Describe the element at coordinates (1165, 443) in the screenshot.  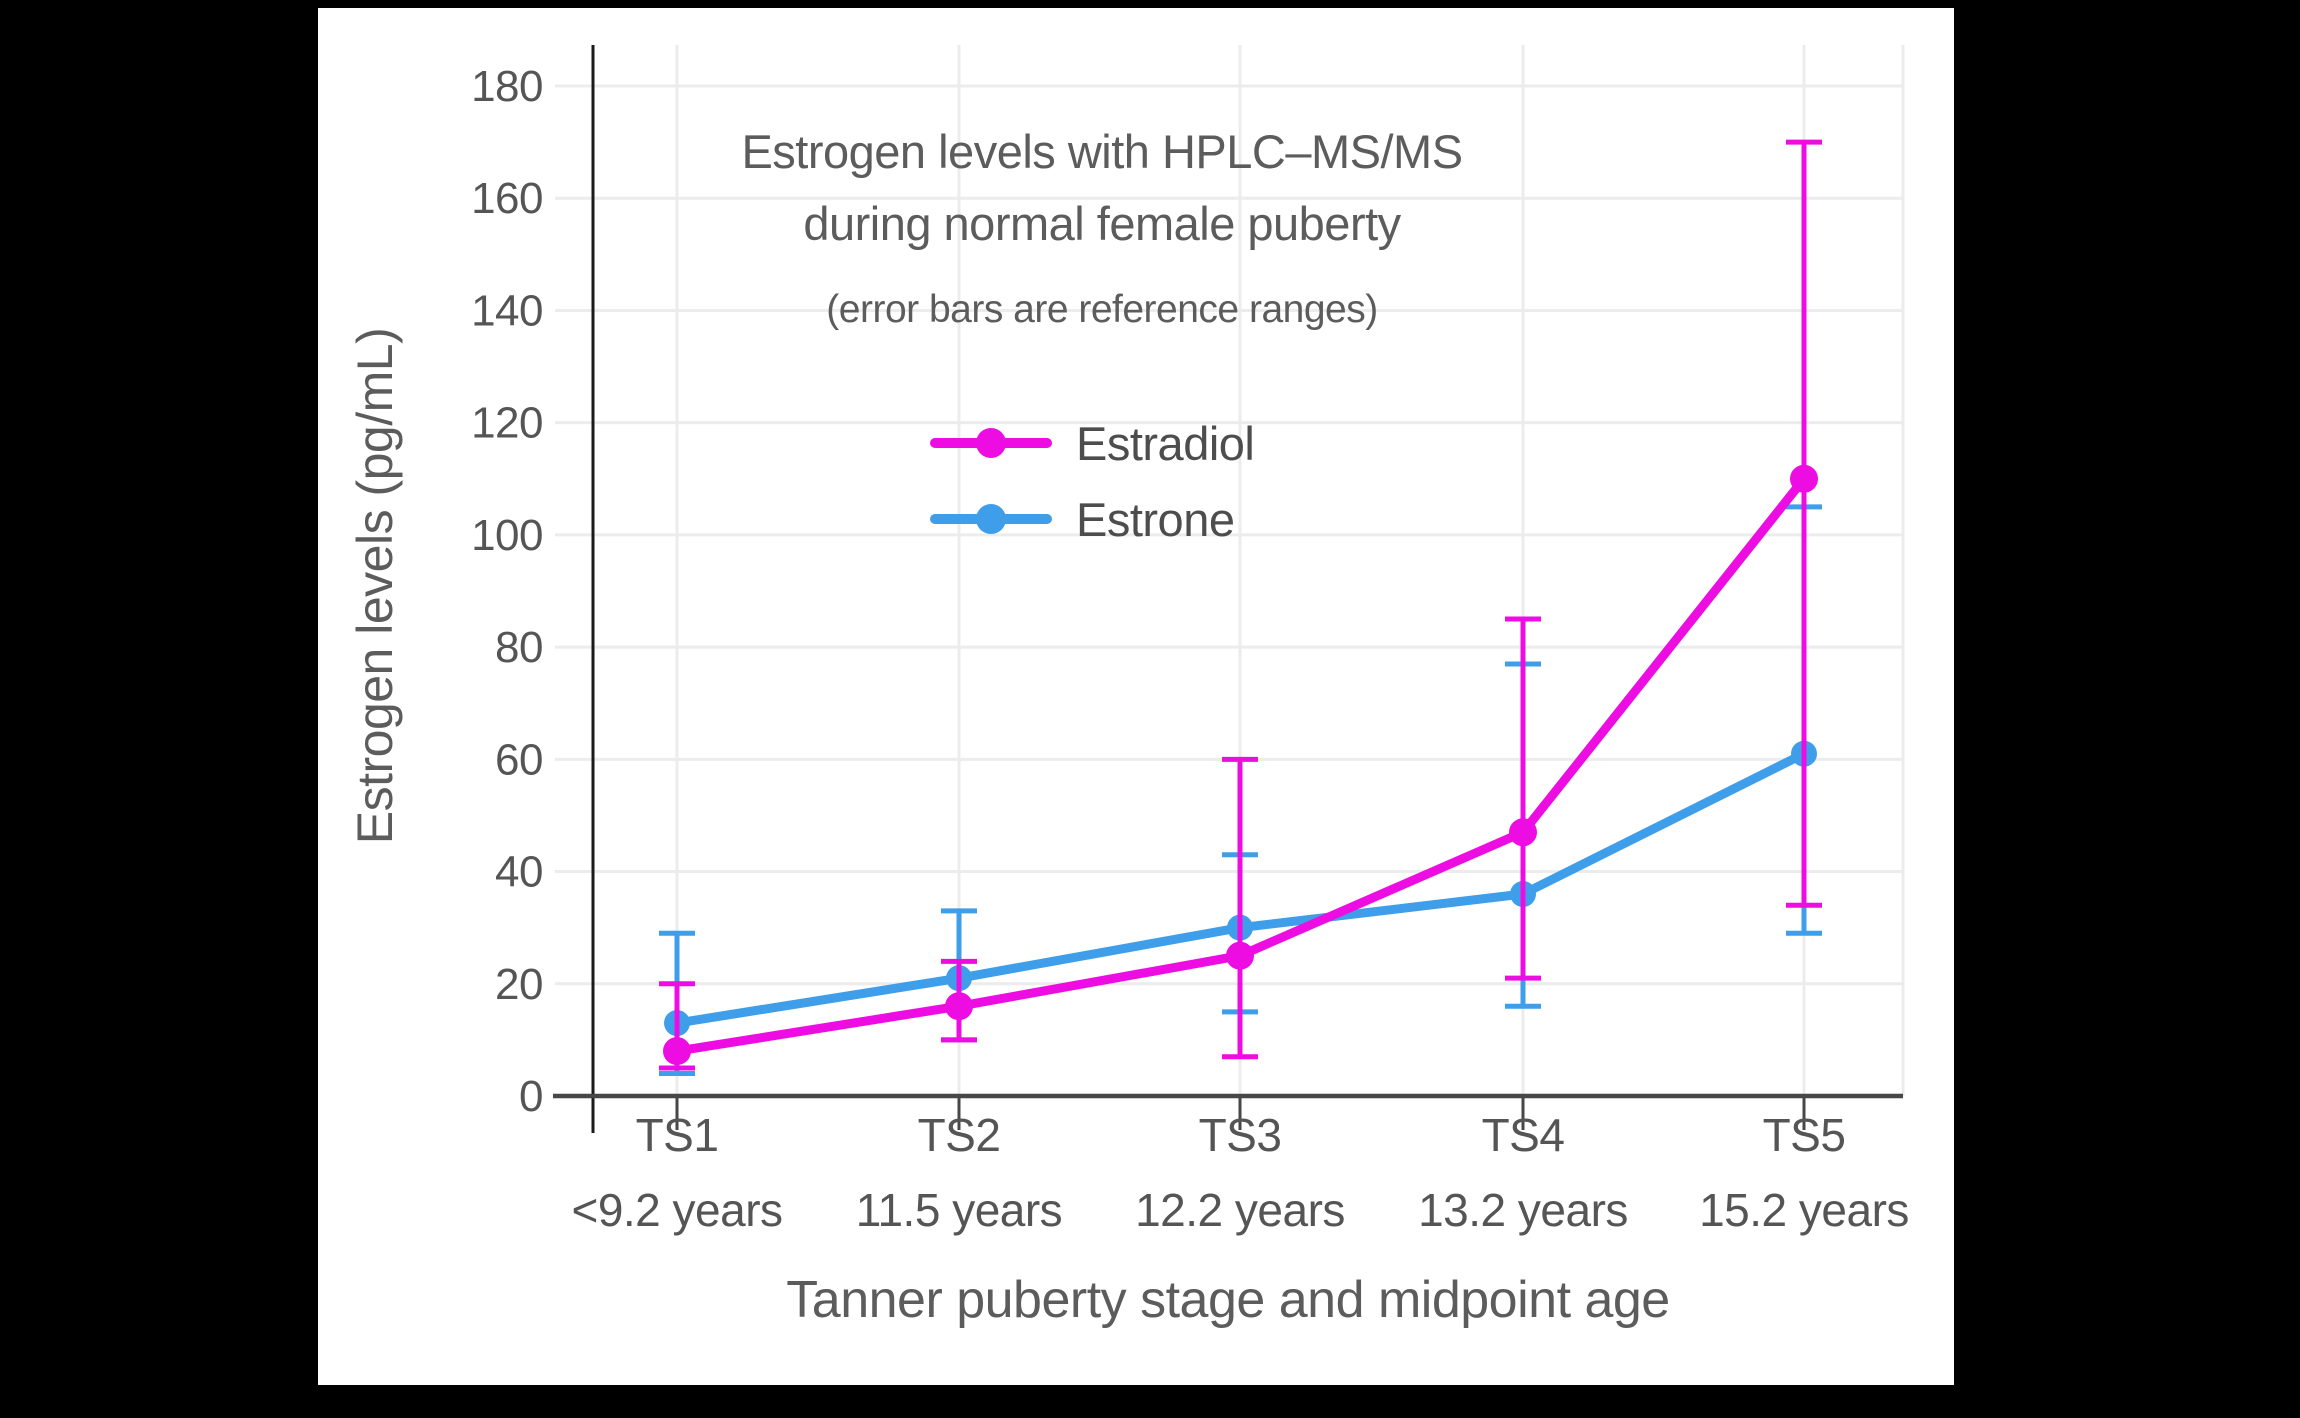
I see `legend-label-estradiol: Estradiol` at that location.